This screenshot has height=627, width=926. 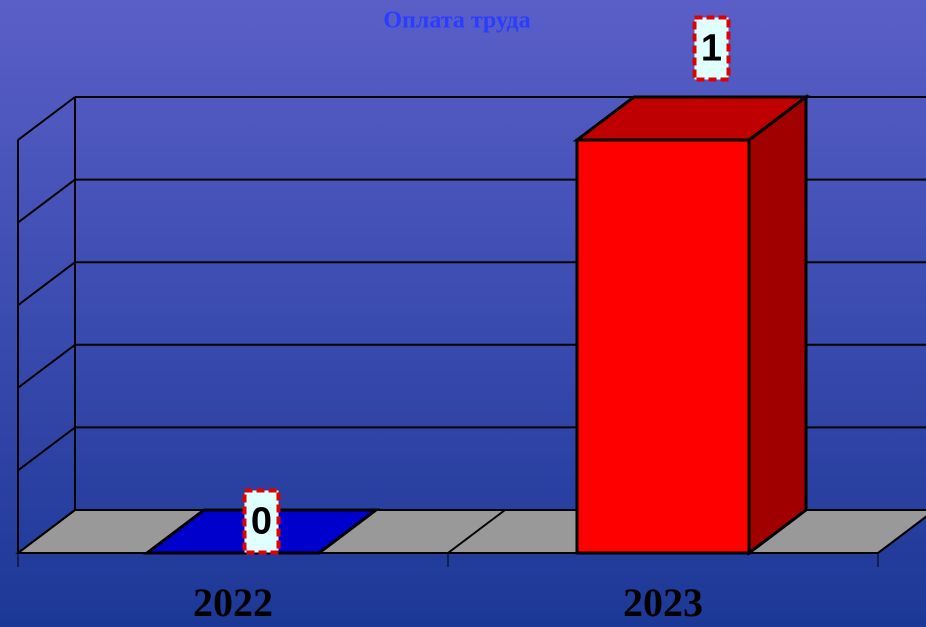 What do you see at coordinates (663, 346) in the screenshot?
I see `bar-front` at bounding box center [663, 346].